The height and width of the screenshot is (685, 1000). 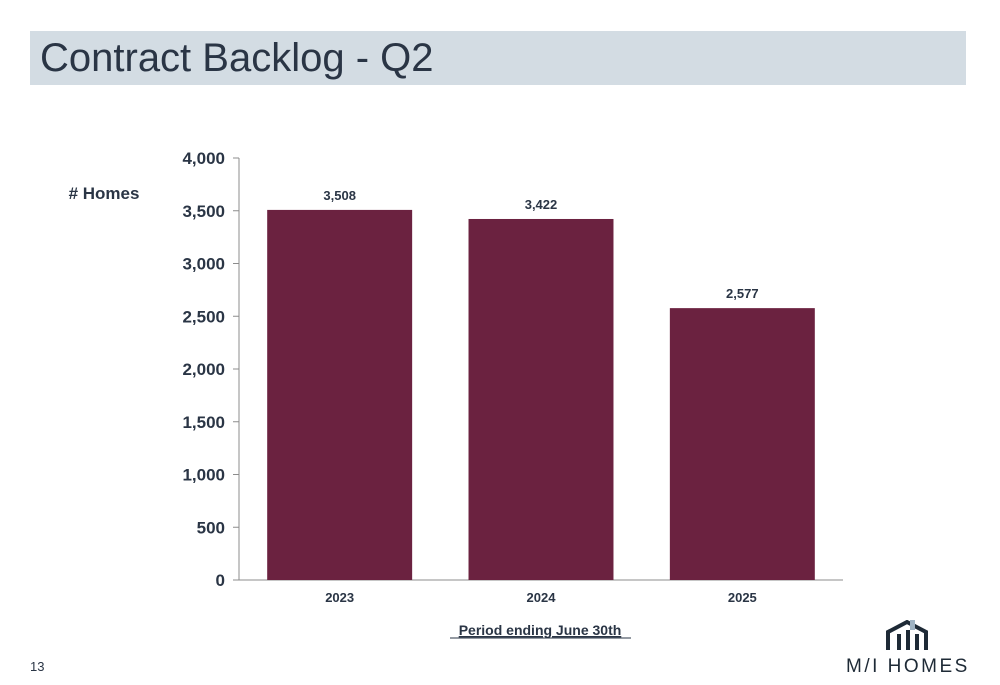 What do you see at coordinates (742, 293) in the screenshot?
I see `data-label-2025: 2,577` at bounding box center [742, 293].